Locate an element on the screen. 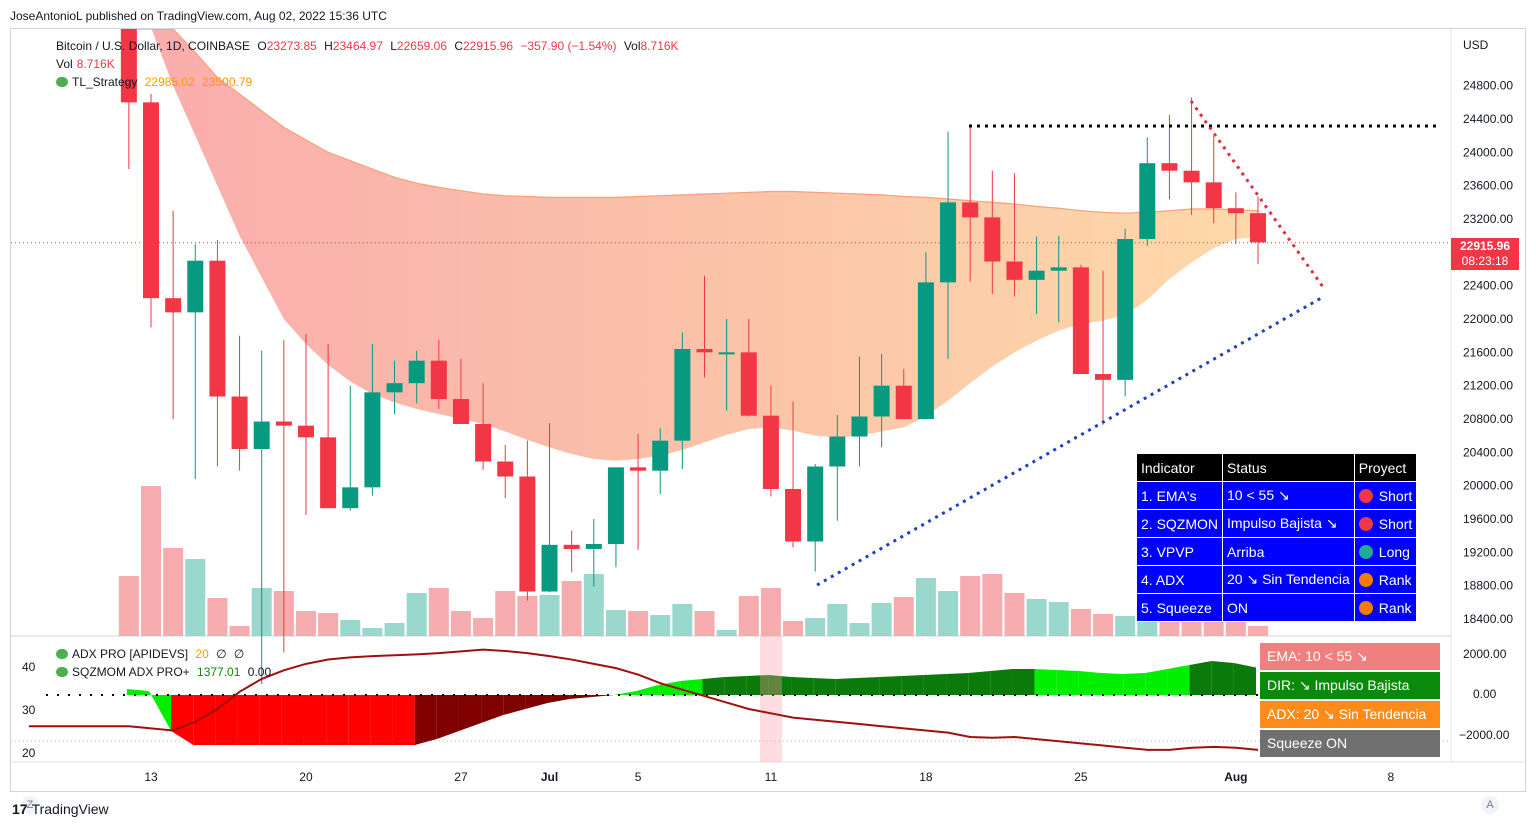 This screenshot has width=1536, height=830. time-axis-tick: Jul is located at coordinates (549, 777).